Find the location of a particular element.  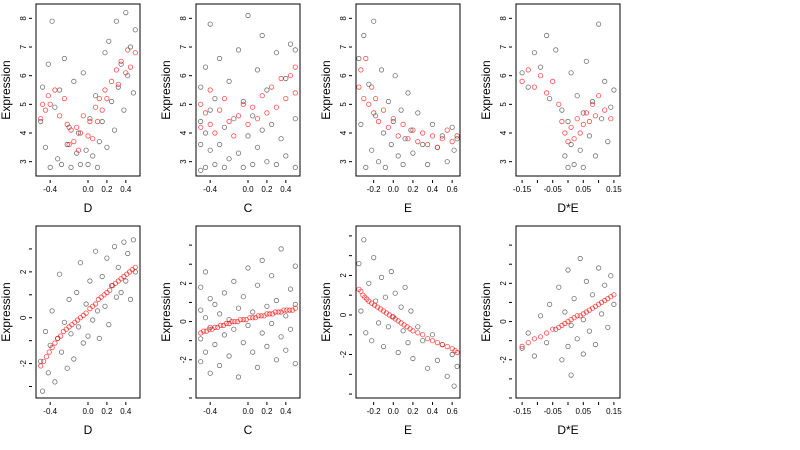

y-tick-label: -2 is located at coordinates (343, 354).